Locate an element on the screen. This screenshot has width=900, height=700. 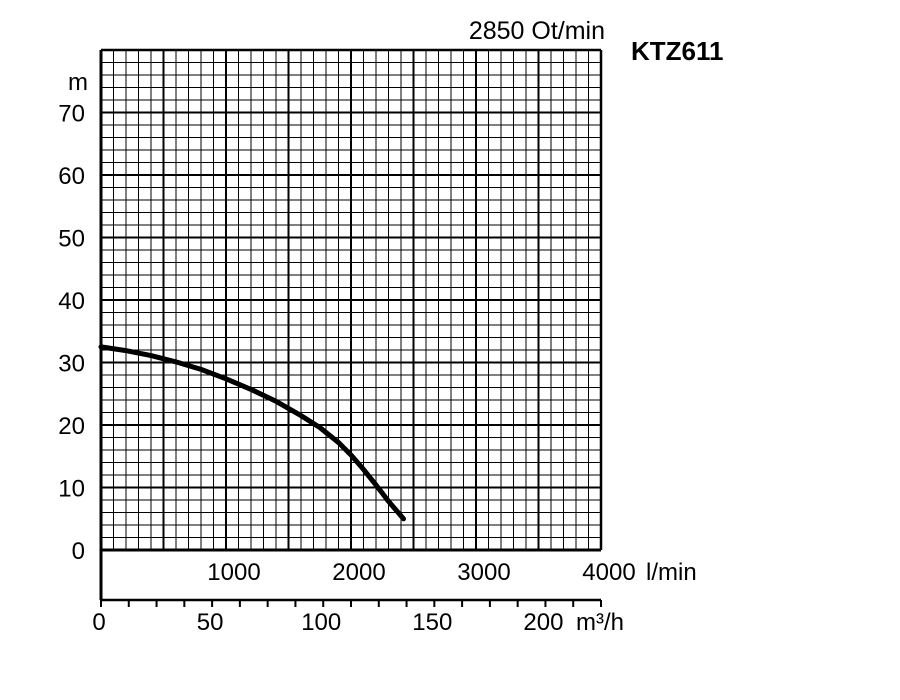
y-tick-label: 50 is located at coordinates (71, 239).